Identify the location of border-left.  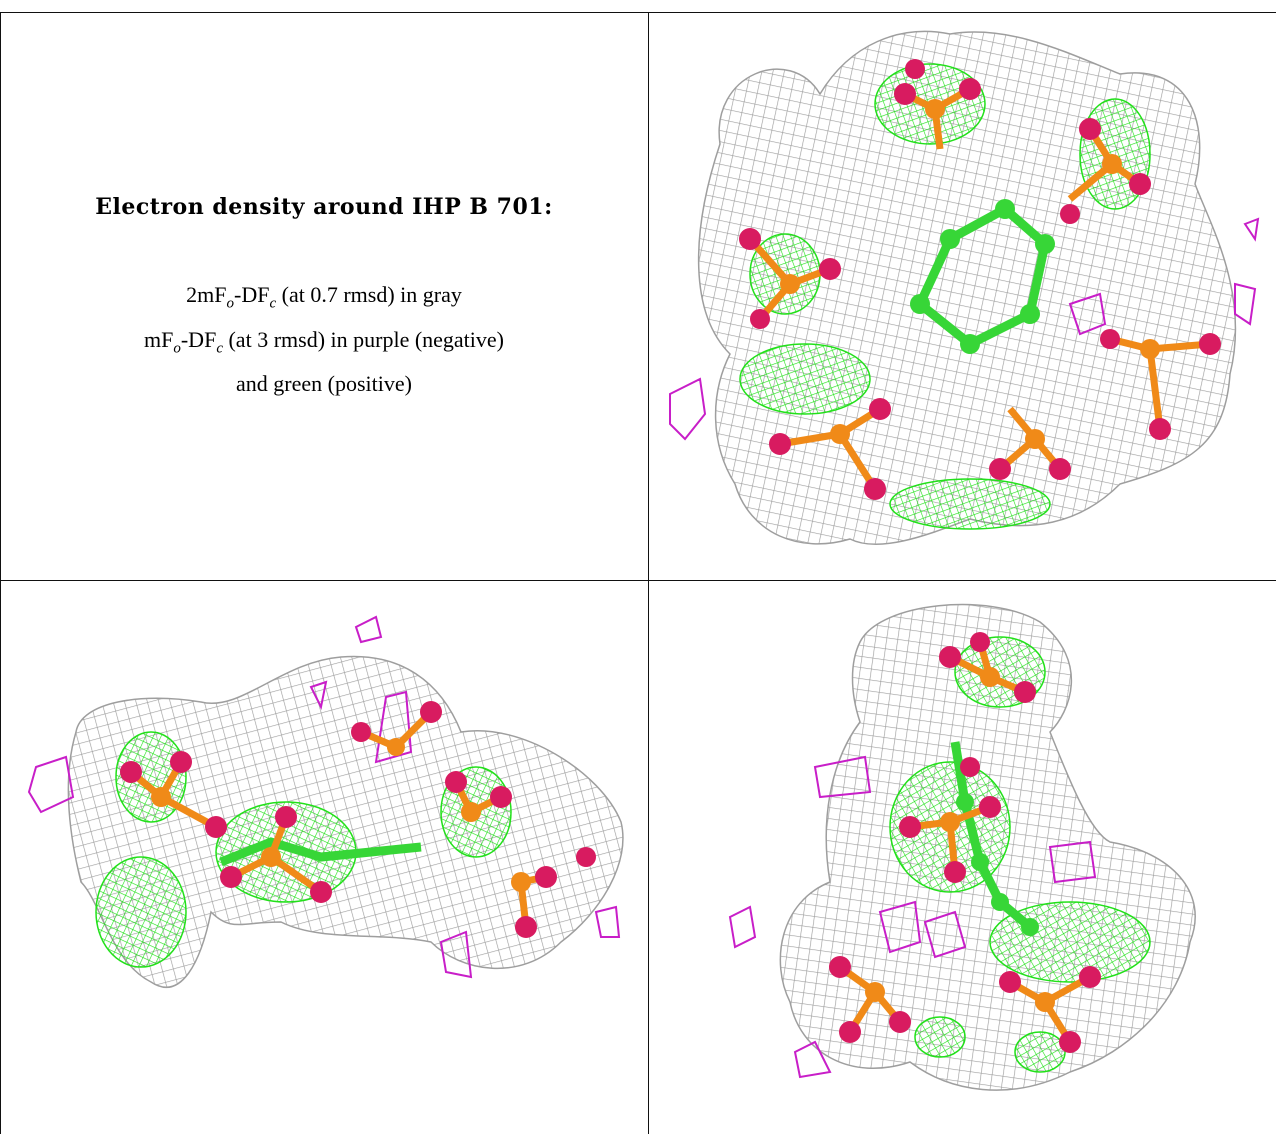
(0, 573).